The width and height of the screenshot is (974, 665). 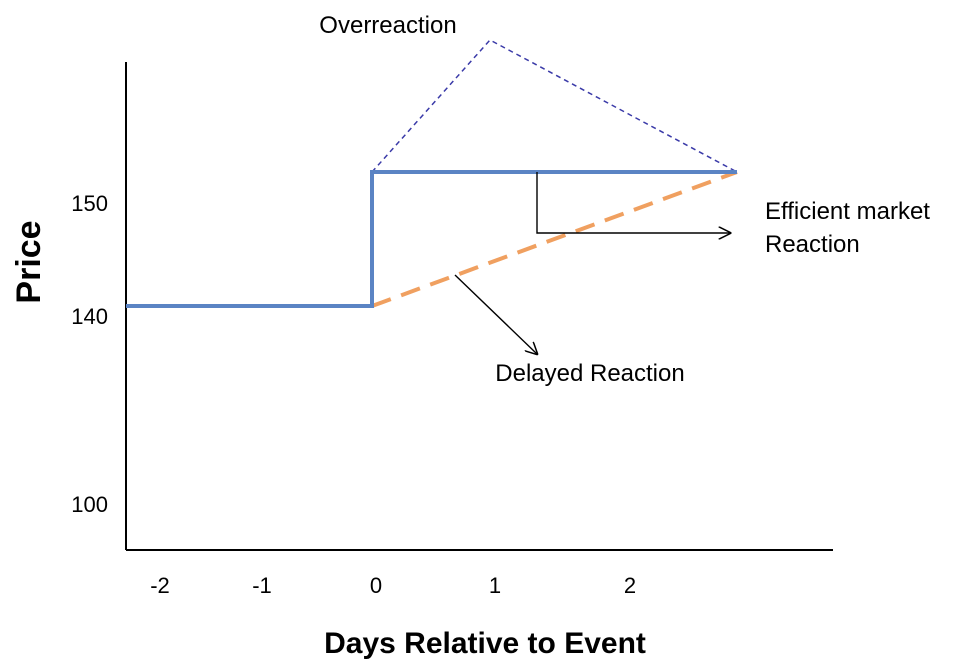 I want to click on series-line-delayed, so click(x=554, y=239).